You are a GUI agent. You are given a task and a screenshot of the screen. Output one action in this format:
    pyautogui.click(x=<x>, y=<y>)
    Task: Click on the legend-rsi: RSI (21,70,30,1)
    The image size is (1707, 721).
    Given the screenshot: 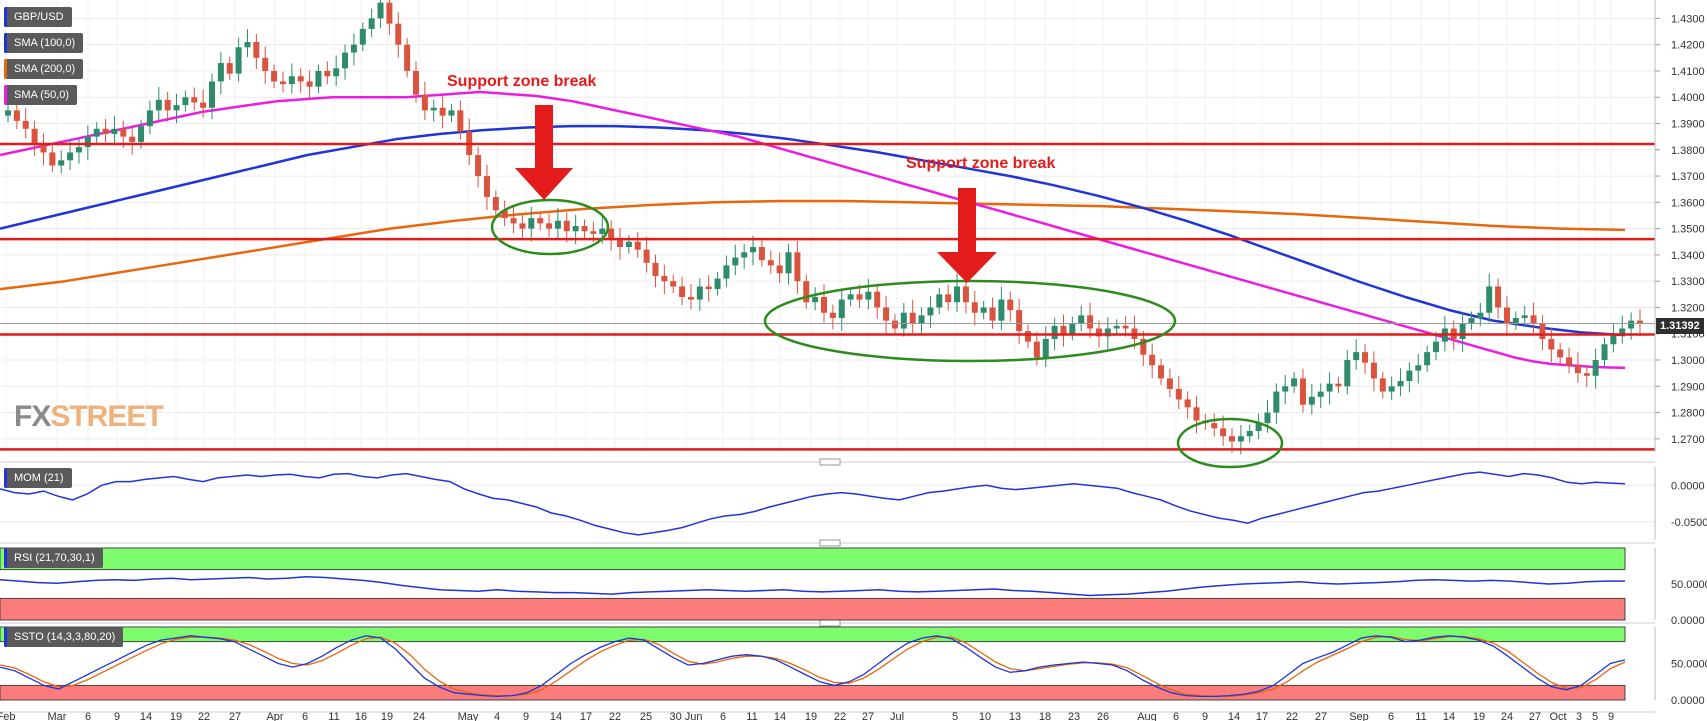 What is the action you would take?
    pyautogui.click(x=53, y=558)
    